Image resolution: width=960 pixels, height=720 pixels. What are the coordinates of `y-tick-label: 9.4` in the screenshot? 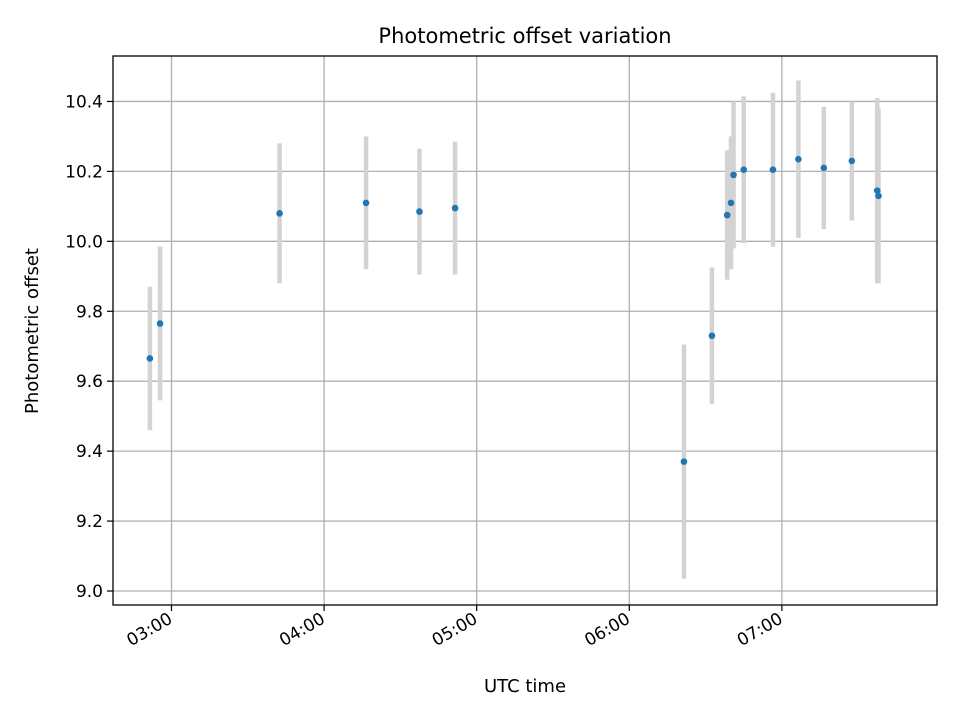 It's located at (89, 452).